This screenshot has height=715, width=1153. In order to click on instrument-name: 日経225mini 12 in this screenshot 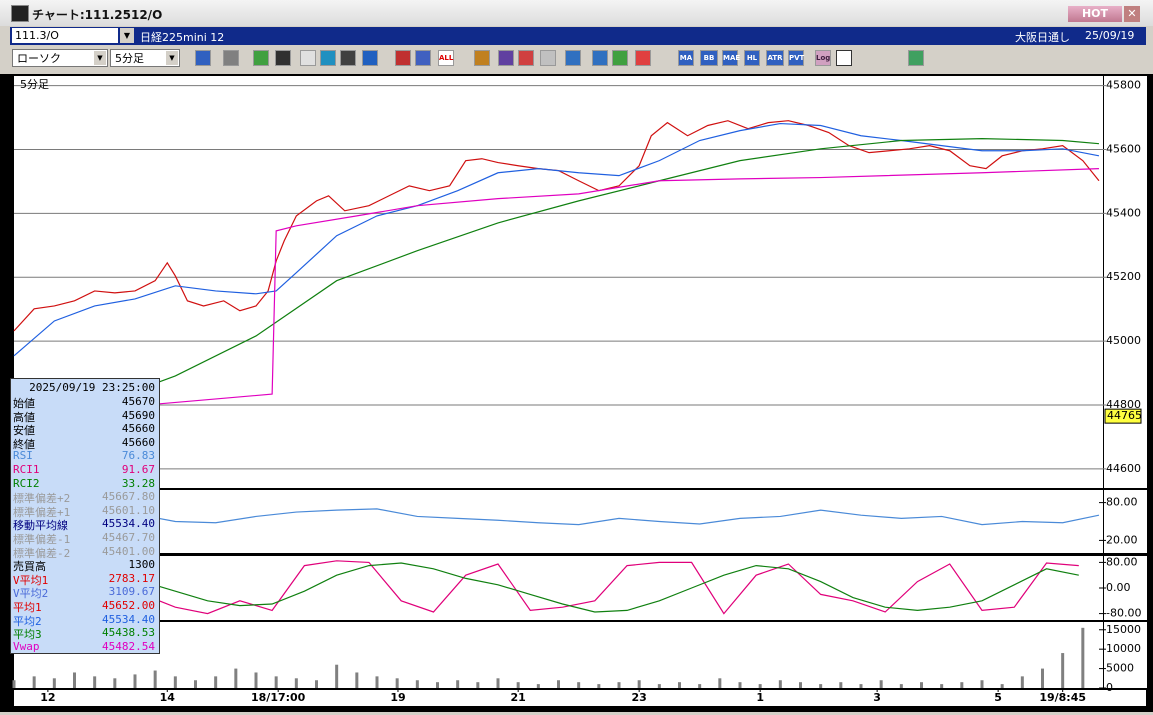, I will do `click(182, 37)`.